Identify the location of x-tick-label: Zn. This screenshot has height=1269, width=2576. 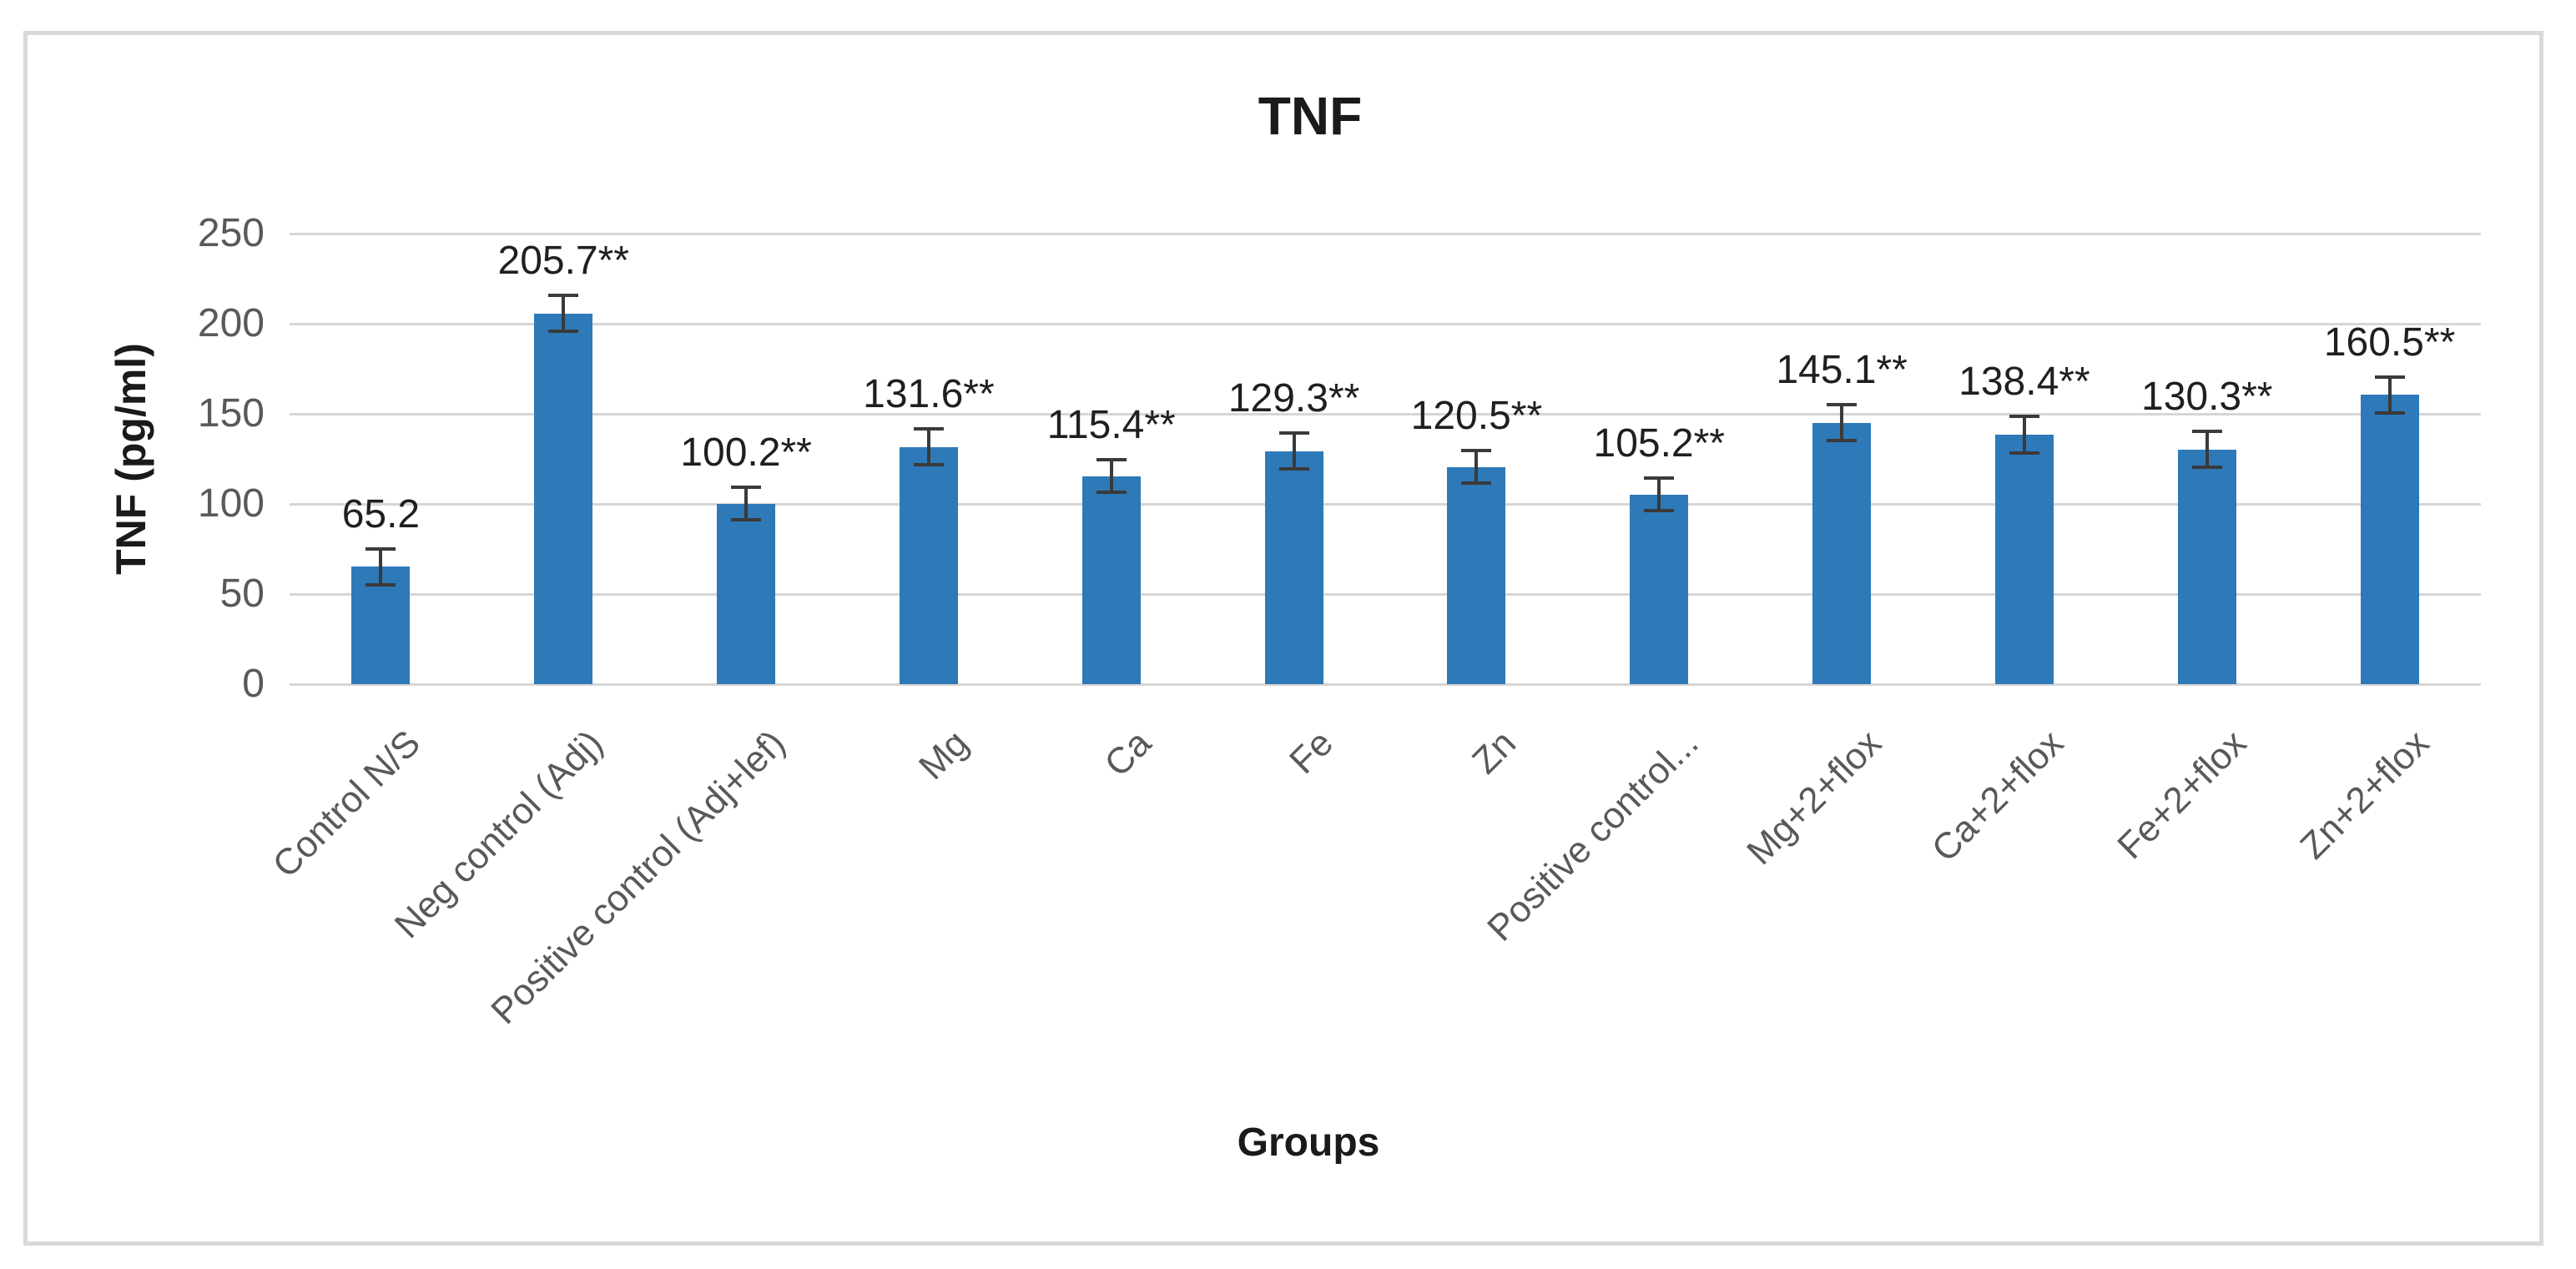
(1495, 752).